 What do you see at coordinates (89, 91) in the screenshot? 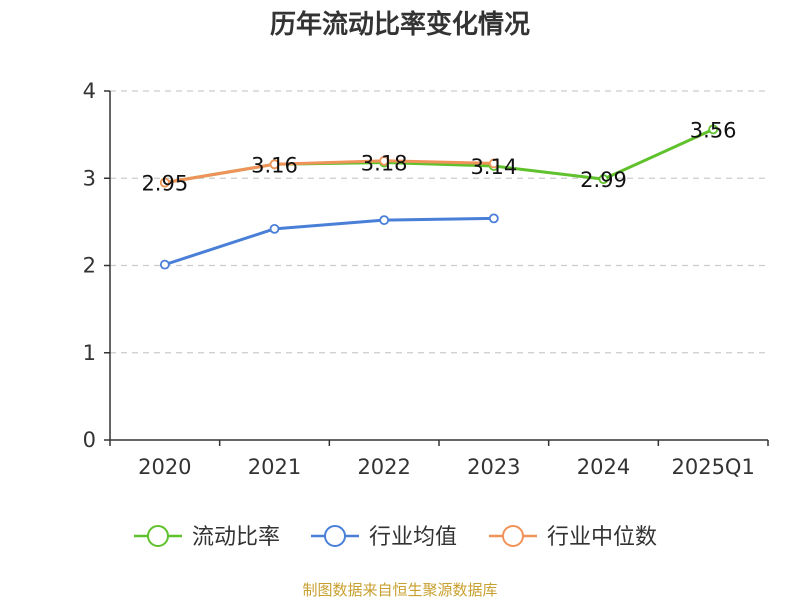
I see `y-tick-label: 4` at bounding box center [89, 91].